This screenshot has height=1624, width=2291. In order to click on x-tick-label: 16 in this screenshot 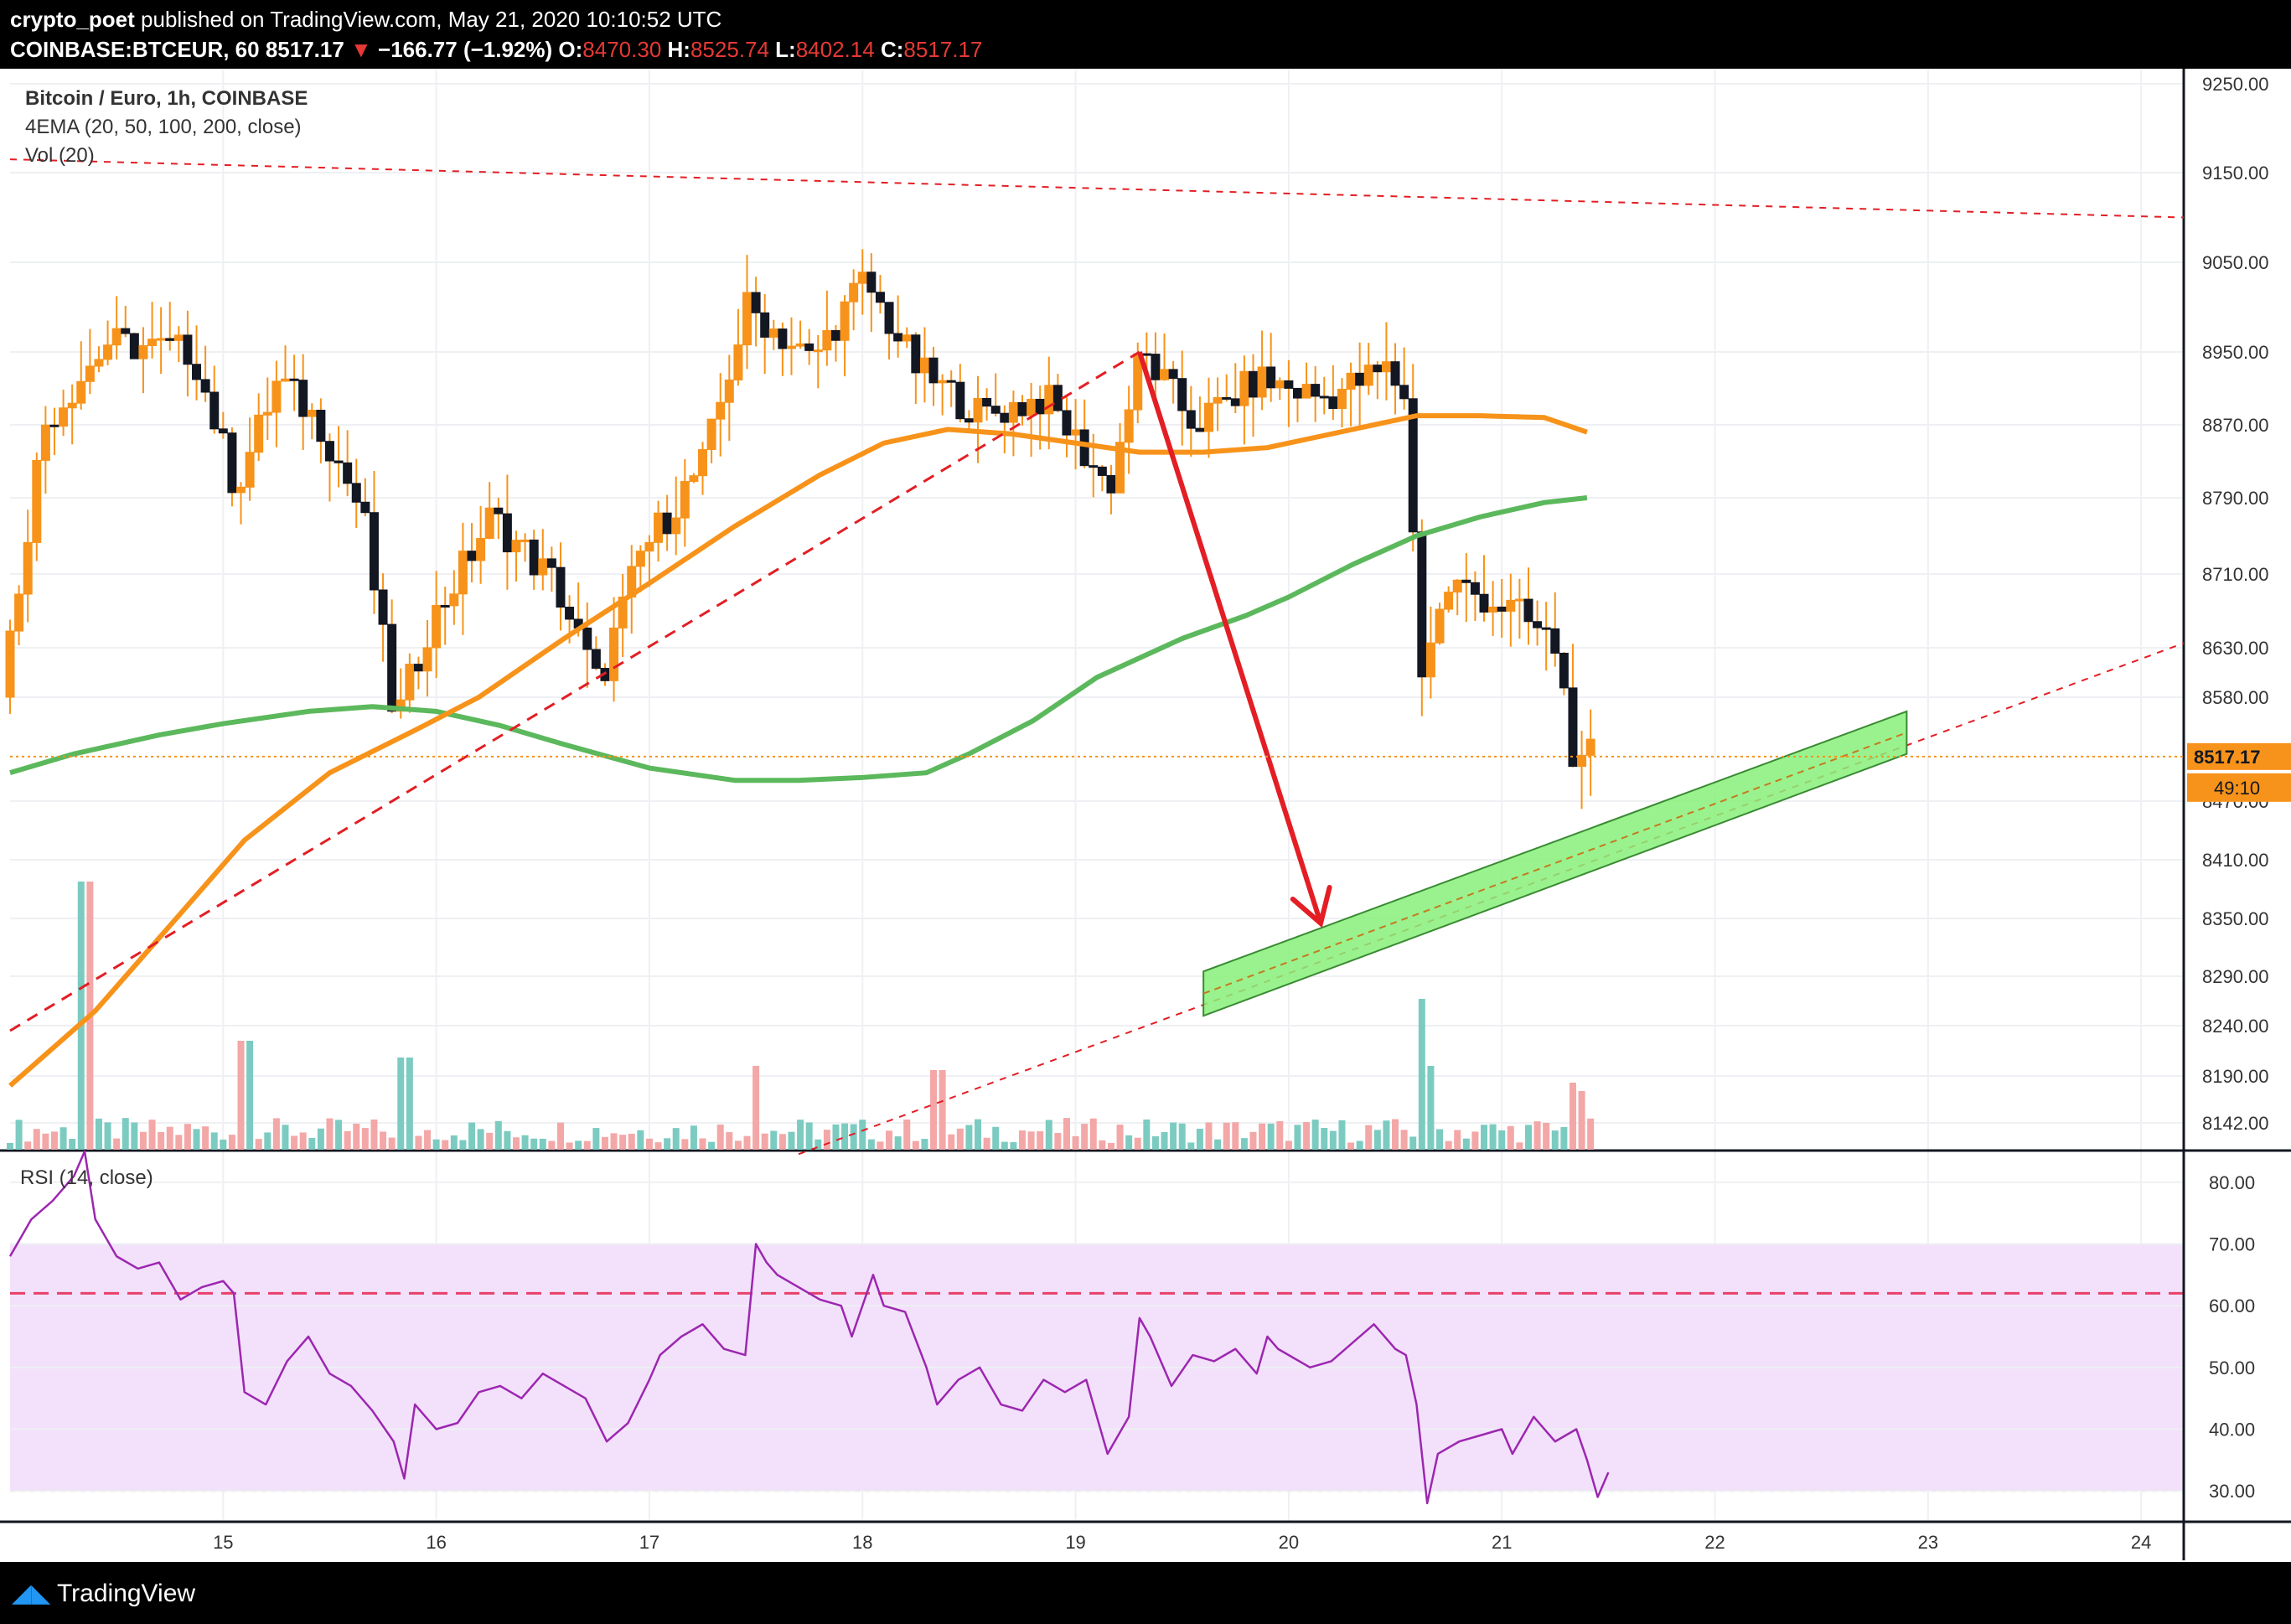, I will do `click(436, 1542)`.